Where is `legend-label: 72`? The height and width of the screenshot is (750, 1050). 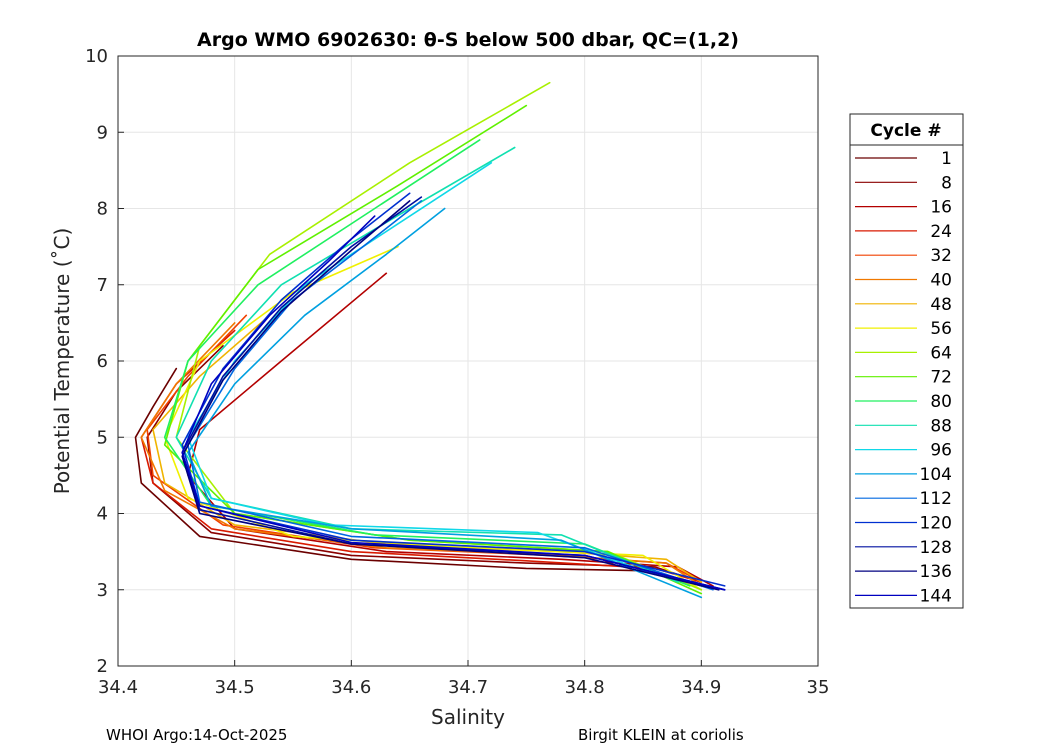
legend-label: 72 is located at coordinates (941, 378).